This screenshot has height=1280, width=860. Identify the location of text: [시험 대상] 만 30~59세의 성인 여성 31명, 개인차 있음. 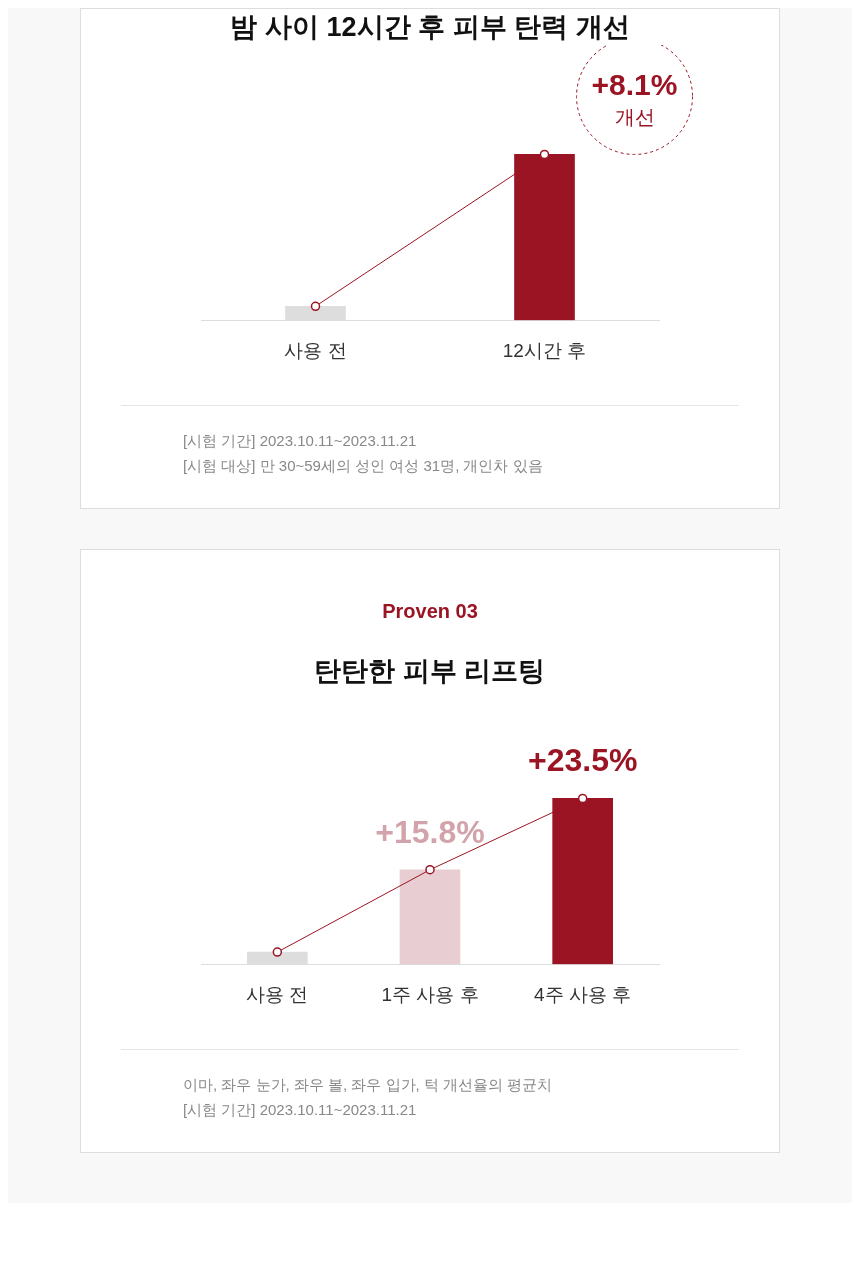
(363, 466).